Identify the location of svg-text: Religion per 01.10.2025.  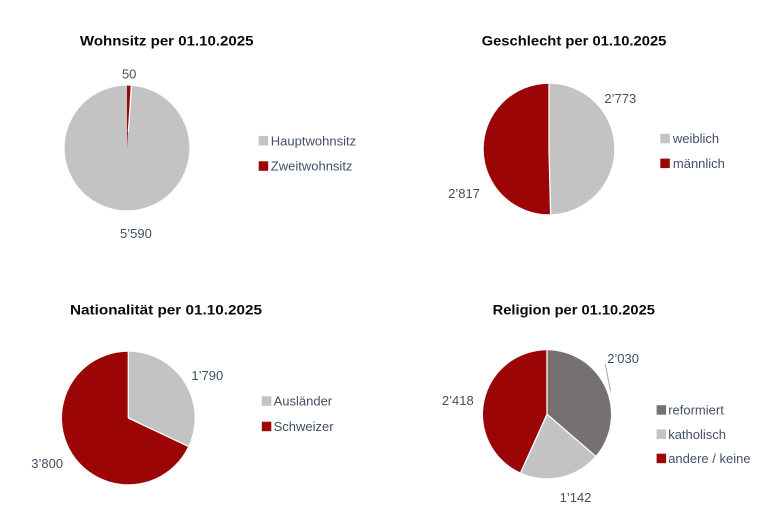
(574, 309).